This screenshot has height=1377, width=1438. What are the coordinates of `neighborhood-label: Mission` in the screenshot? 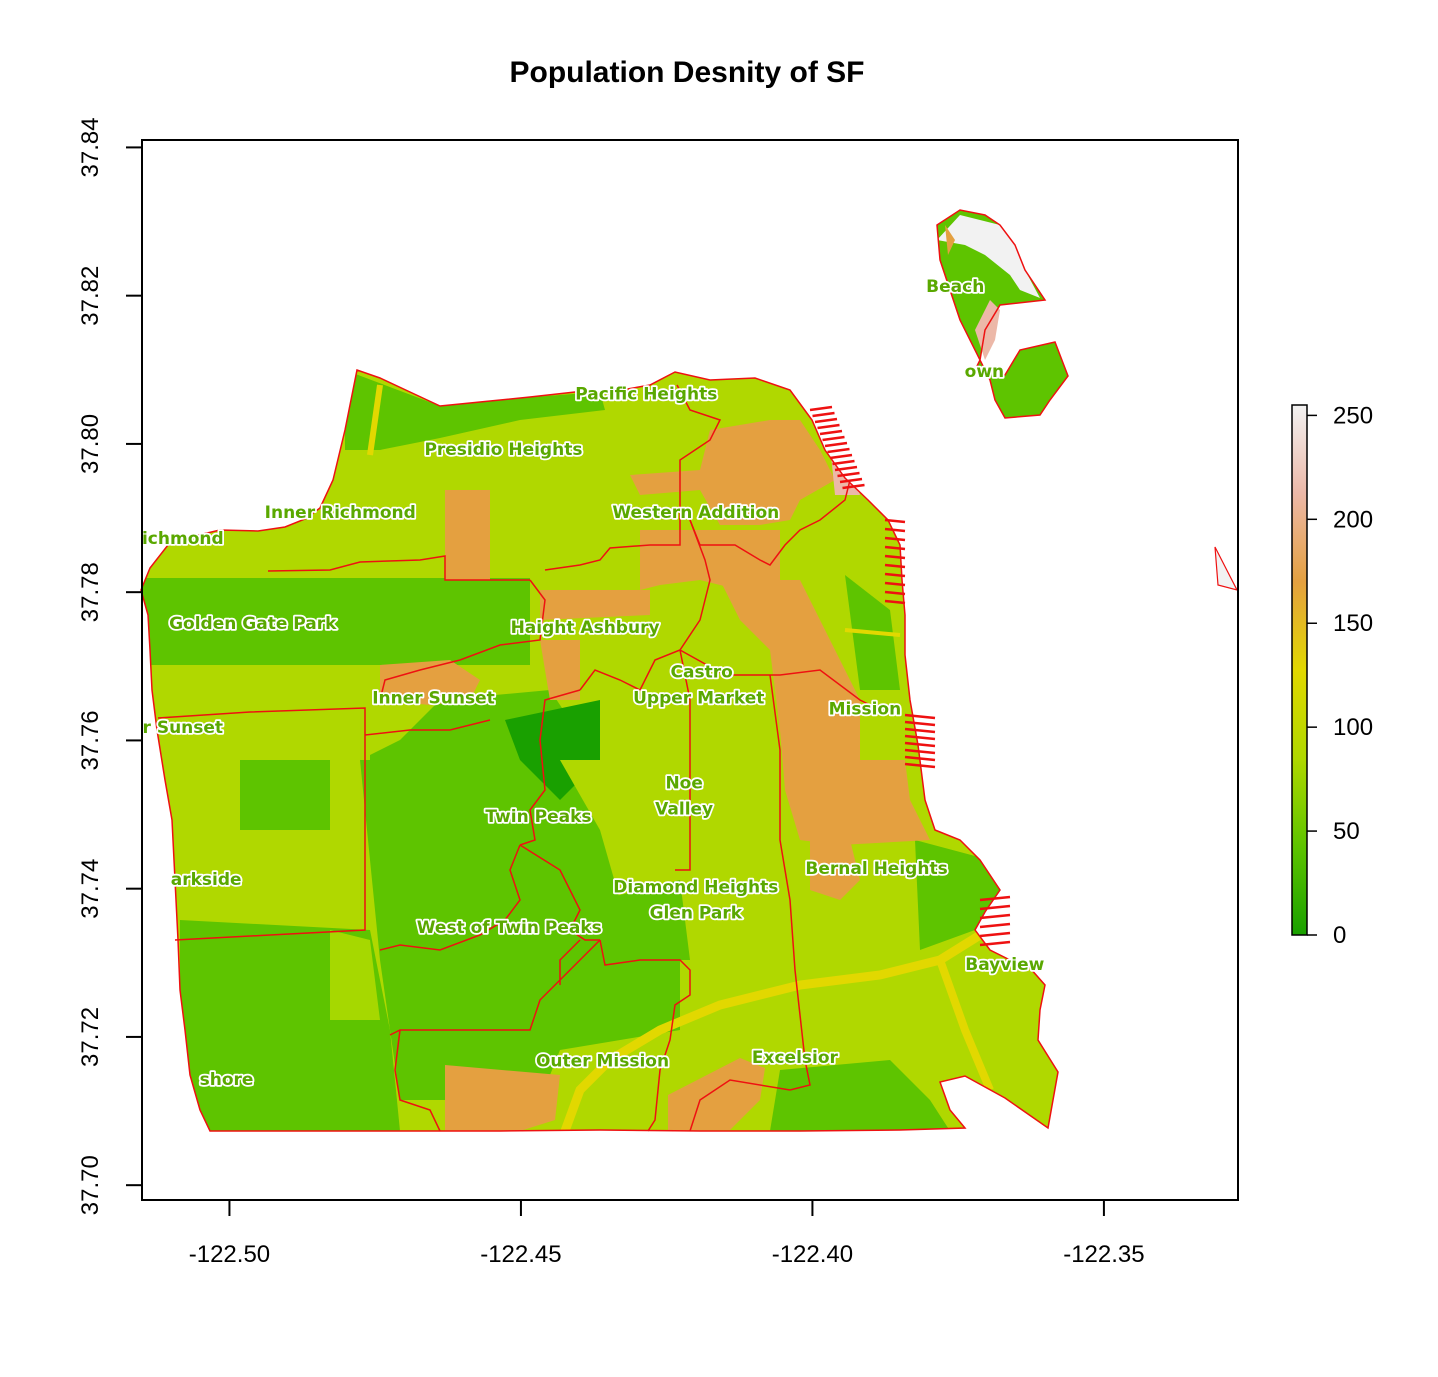 It's located at (865, 709).